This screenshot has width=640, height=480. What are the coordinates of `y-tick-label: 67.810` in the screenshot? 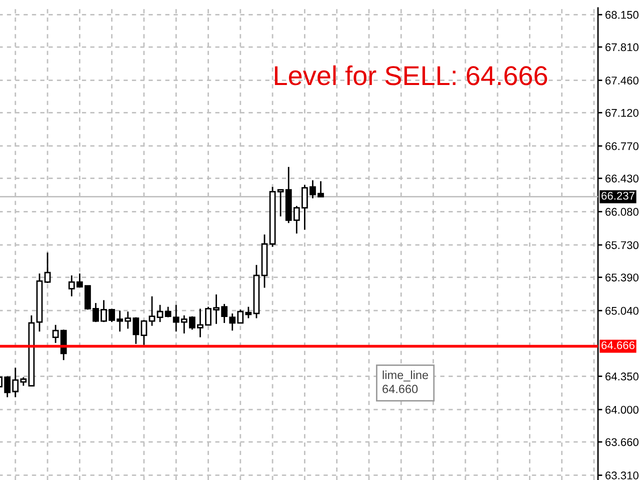 It's located at (622, 47).